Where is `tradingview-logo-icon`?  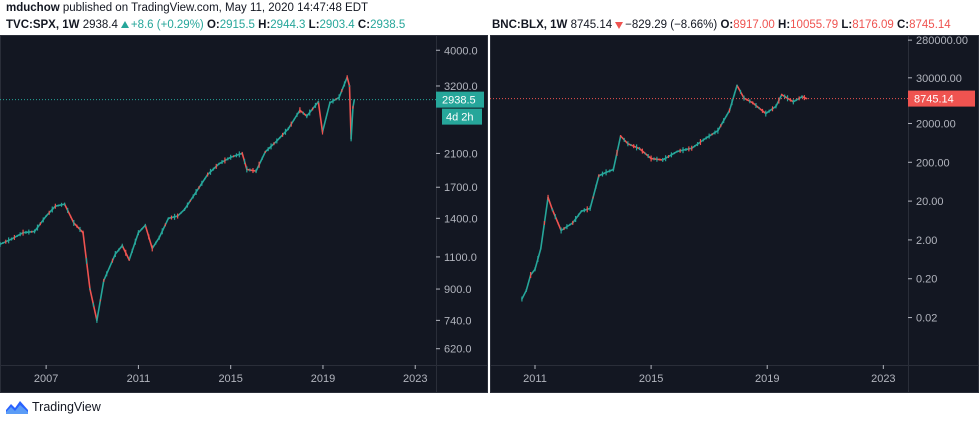
tradingview-logo-icon is located at coordinates (17, 407).